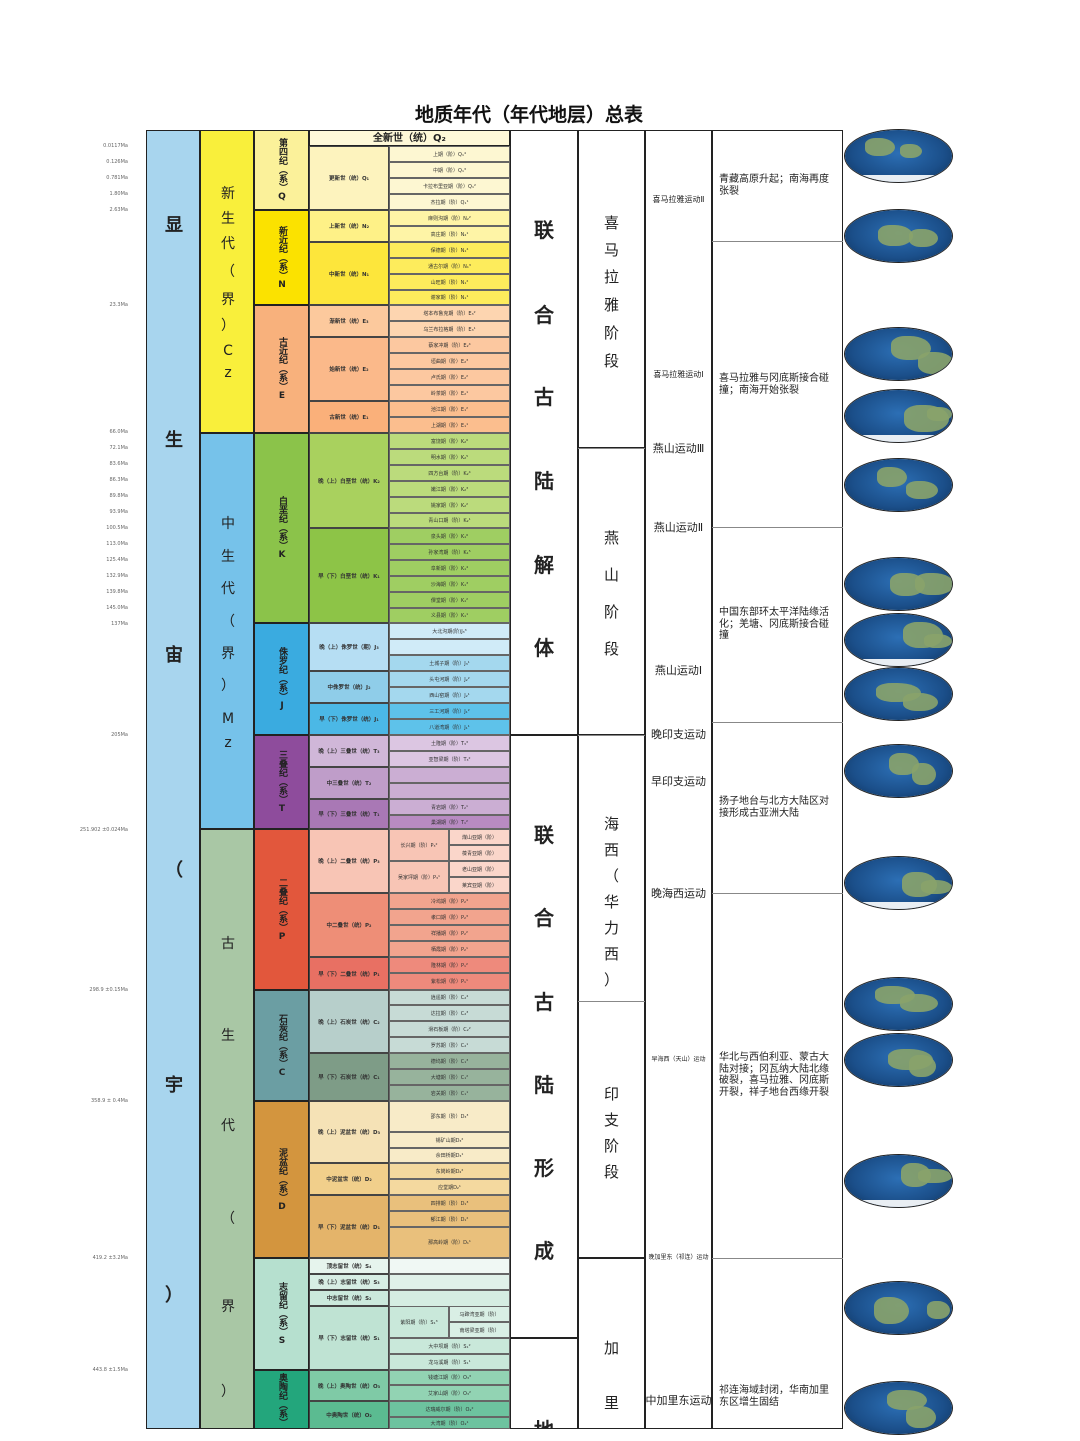 The height and width of the screenshot is (1441, 1080). What do you see at coordinates (611, 591) in the screenshot?
I see `tectonic-stage-2: 燕山阶段` at bounding box center [611, 591].